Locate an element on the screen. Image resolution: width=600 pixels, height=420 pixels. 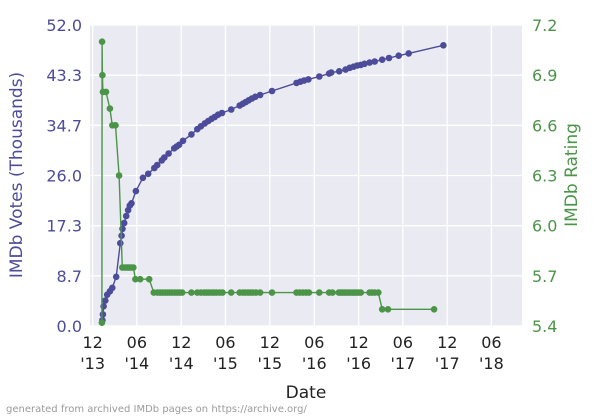
left-tick-label: 43.3 is located at coordinates (64, 75).